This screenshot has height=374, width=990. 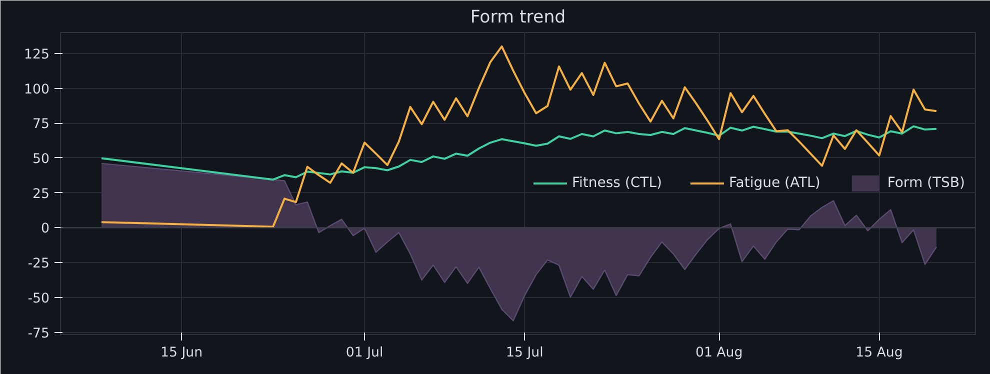 What do you see at coordinates (181, 353) in the screenshot?
I see `x-tick-label: 15 Jun` at bounding box center [181, 353].